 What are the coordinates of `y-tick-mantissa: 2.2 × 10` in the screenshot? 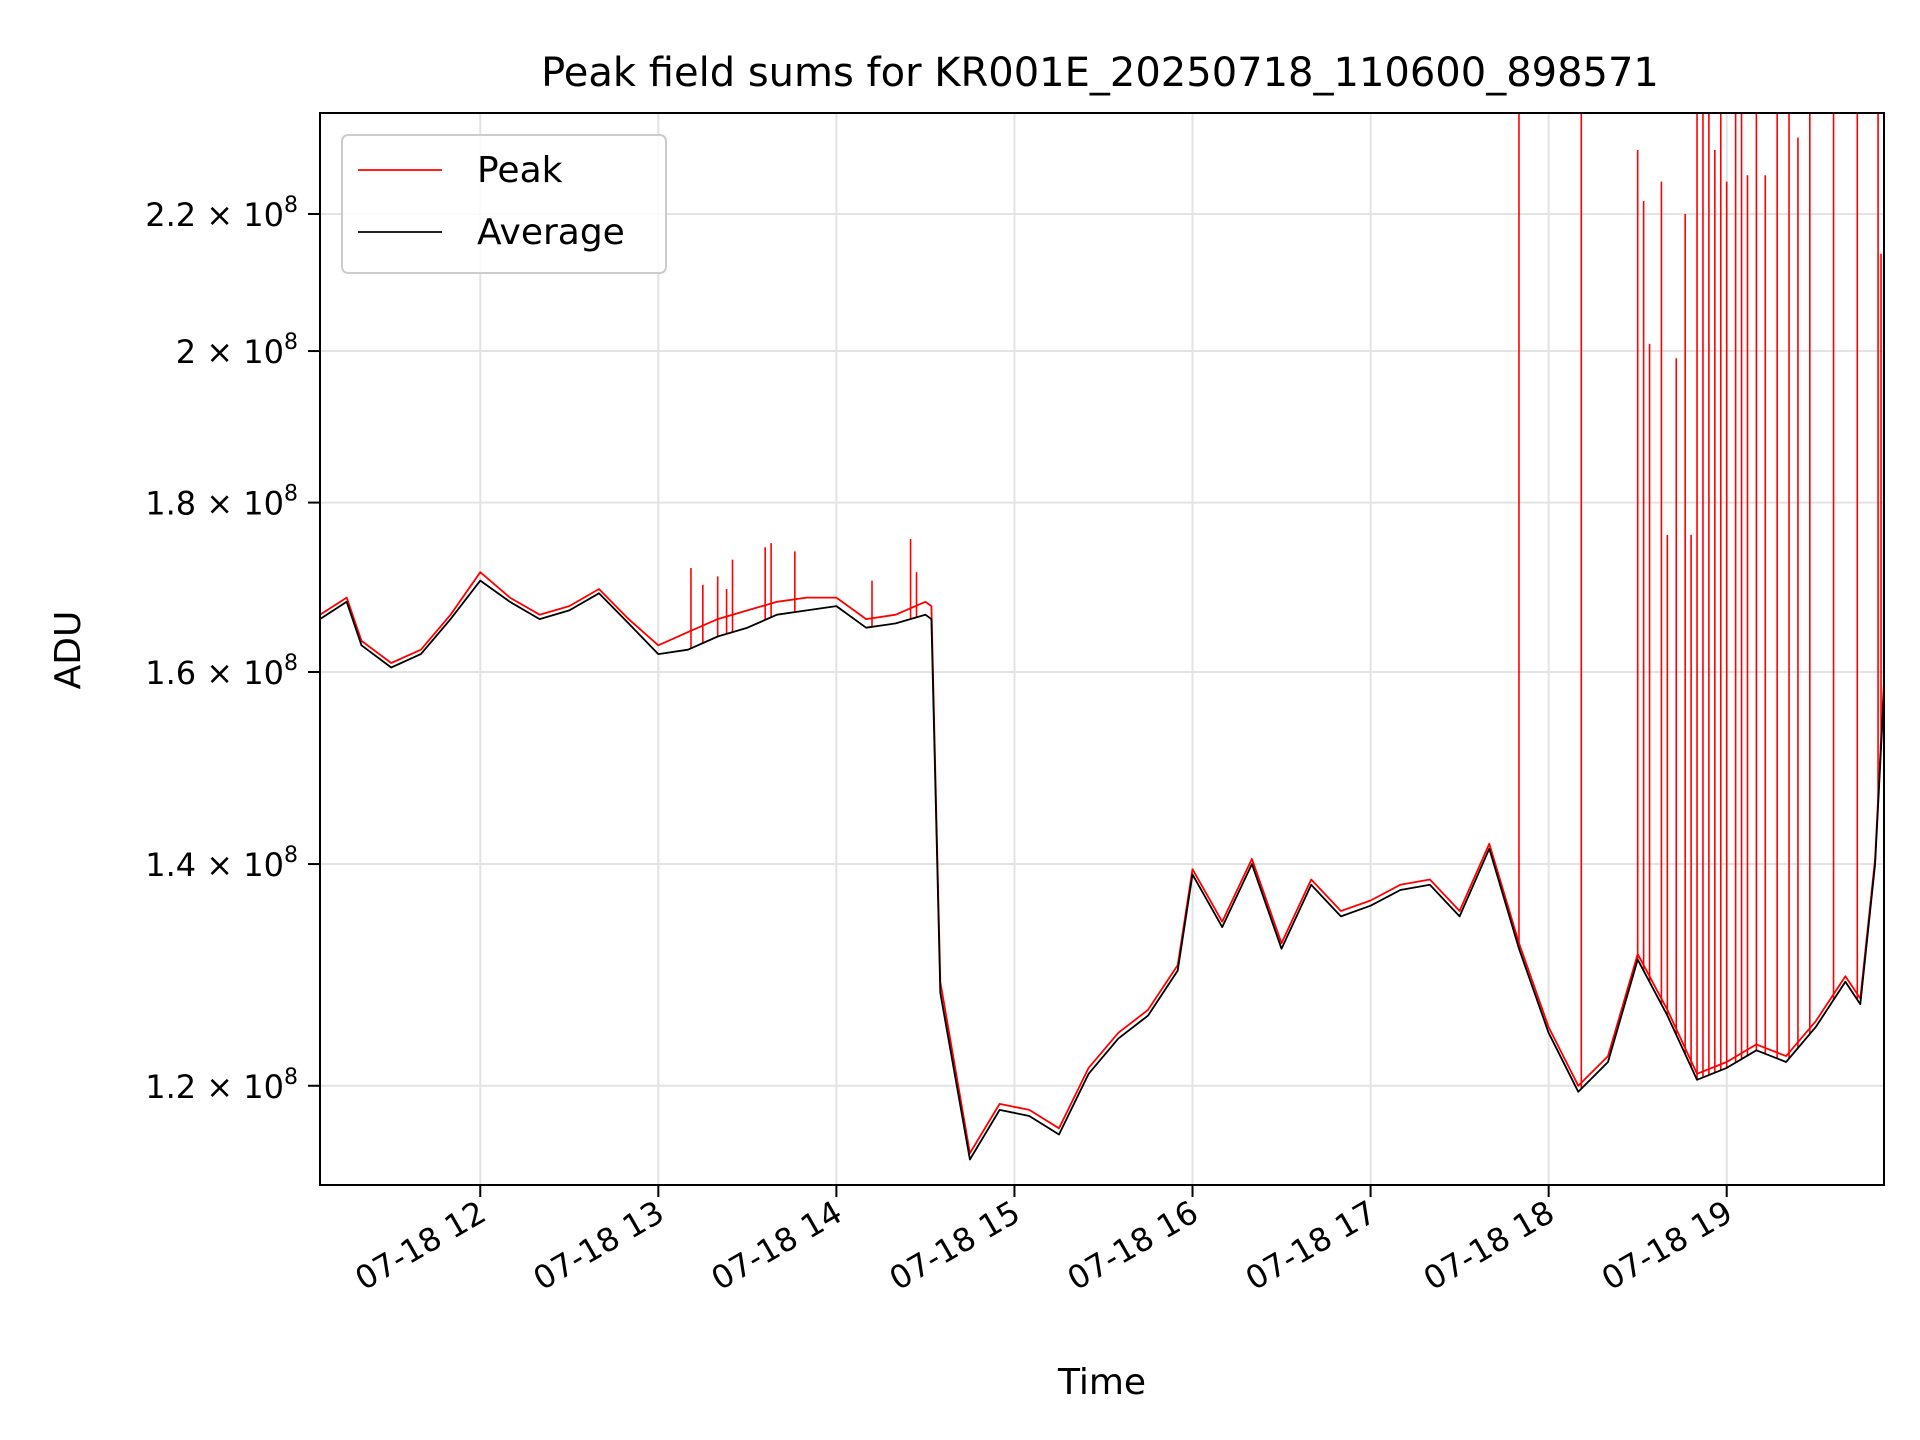 It's located at (214, 215).